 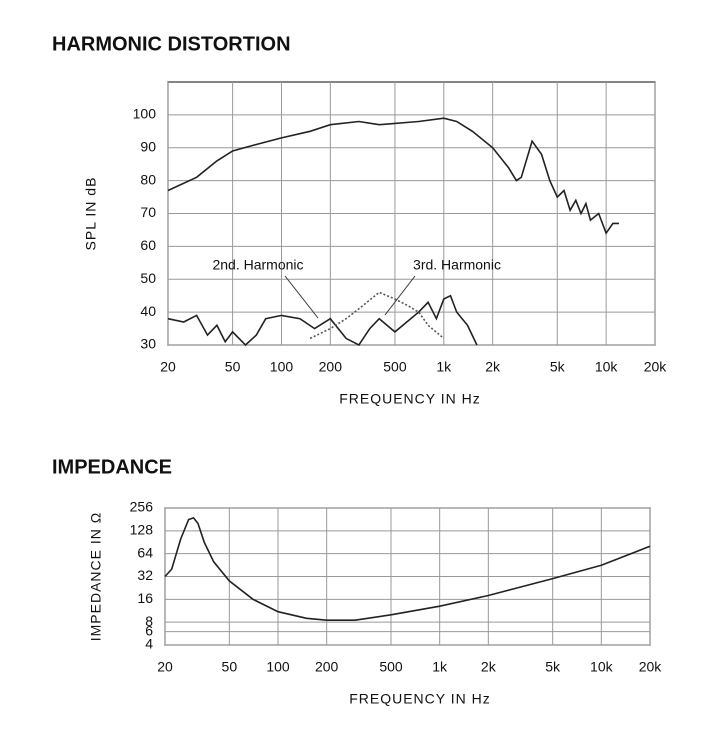 What do you see at coordinates (149, 630) in the screenshot?
I see `y-tick-label: 6` at bounding box center [149, 630].